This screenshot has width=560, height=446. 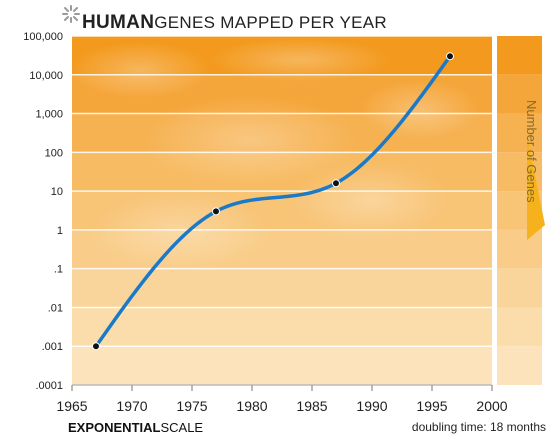 What do you see at coordinates (55, 308) in the screenshot?
I see `y-tick-label: .01` at bounding box center [55, 308].